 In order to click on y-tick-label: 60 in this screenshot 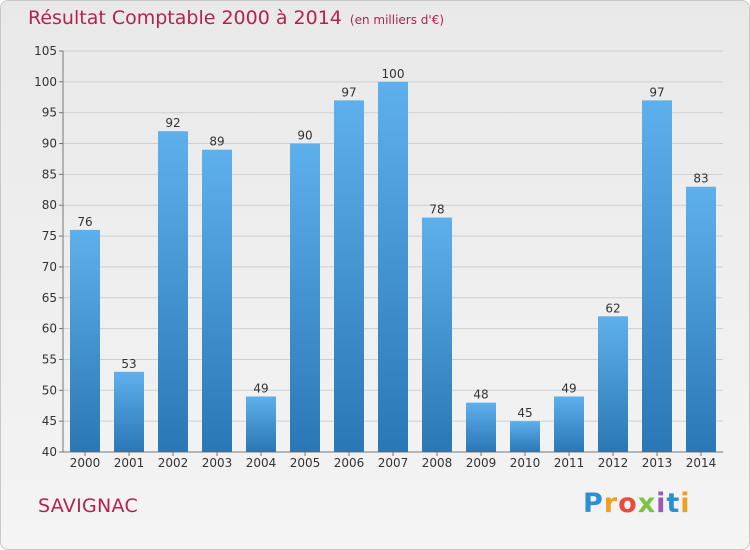, I will do `click(49, 329)`.